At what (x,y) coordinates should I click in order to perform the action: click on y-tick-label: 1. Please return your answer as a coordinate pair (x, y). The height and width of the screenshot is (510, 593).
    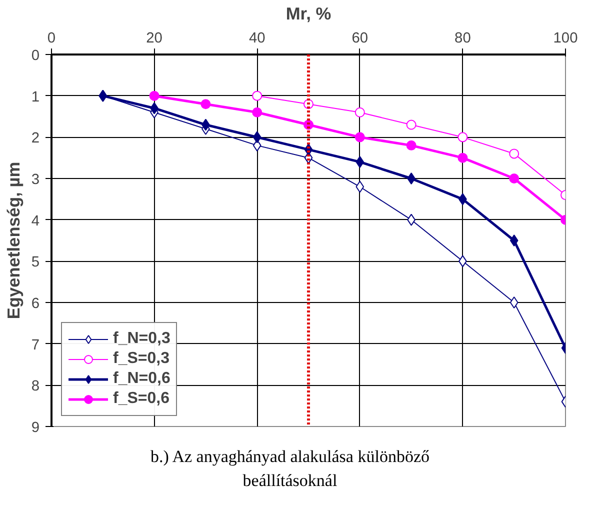
    Looking at the image, I should click on (35, 97).